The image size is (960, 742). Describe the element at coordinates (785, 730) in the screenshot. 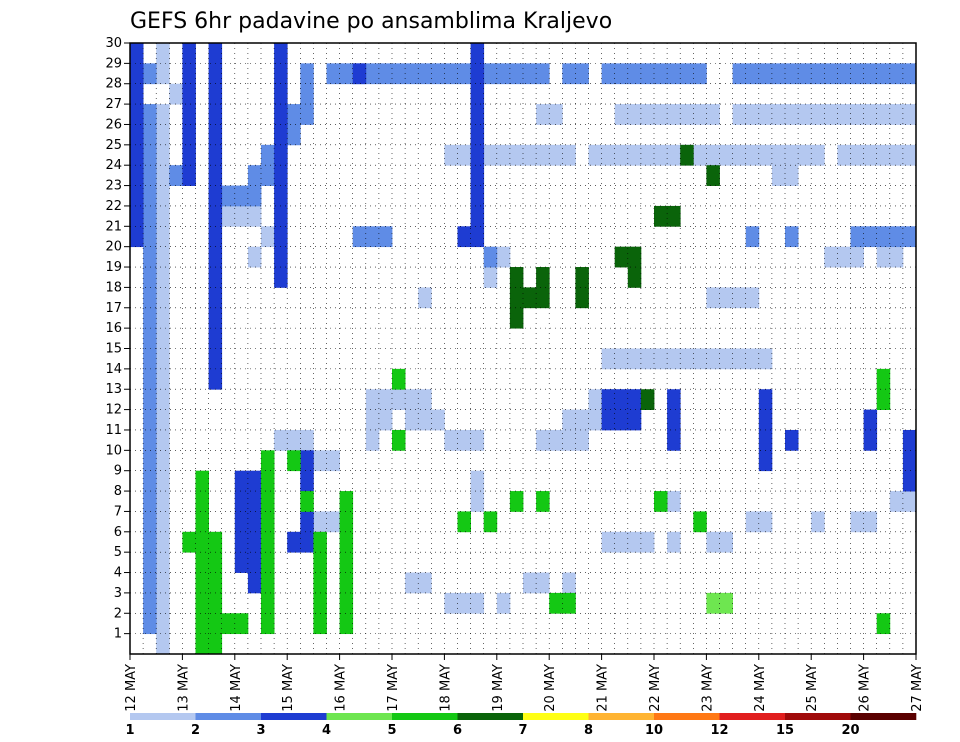

I see `colorbar-label: 15` at that location.